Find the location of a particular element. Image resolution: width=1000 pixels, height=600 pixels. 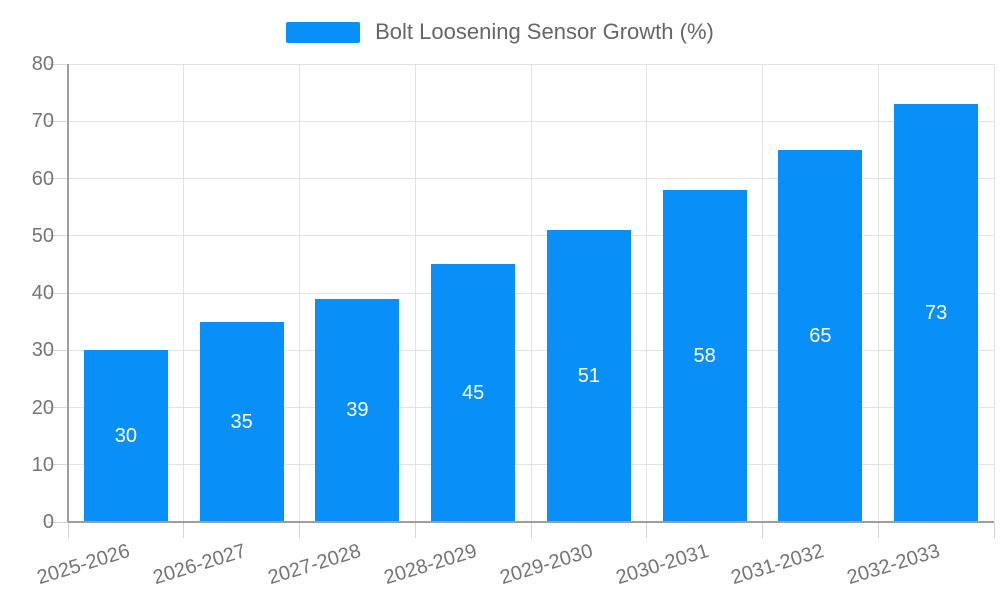

y-axis-line is located at coordinates (68, 293).